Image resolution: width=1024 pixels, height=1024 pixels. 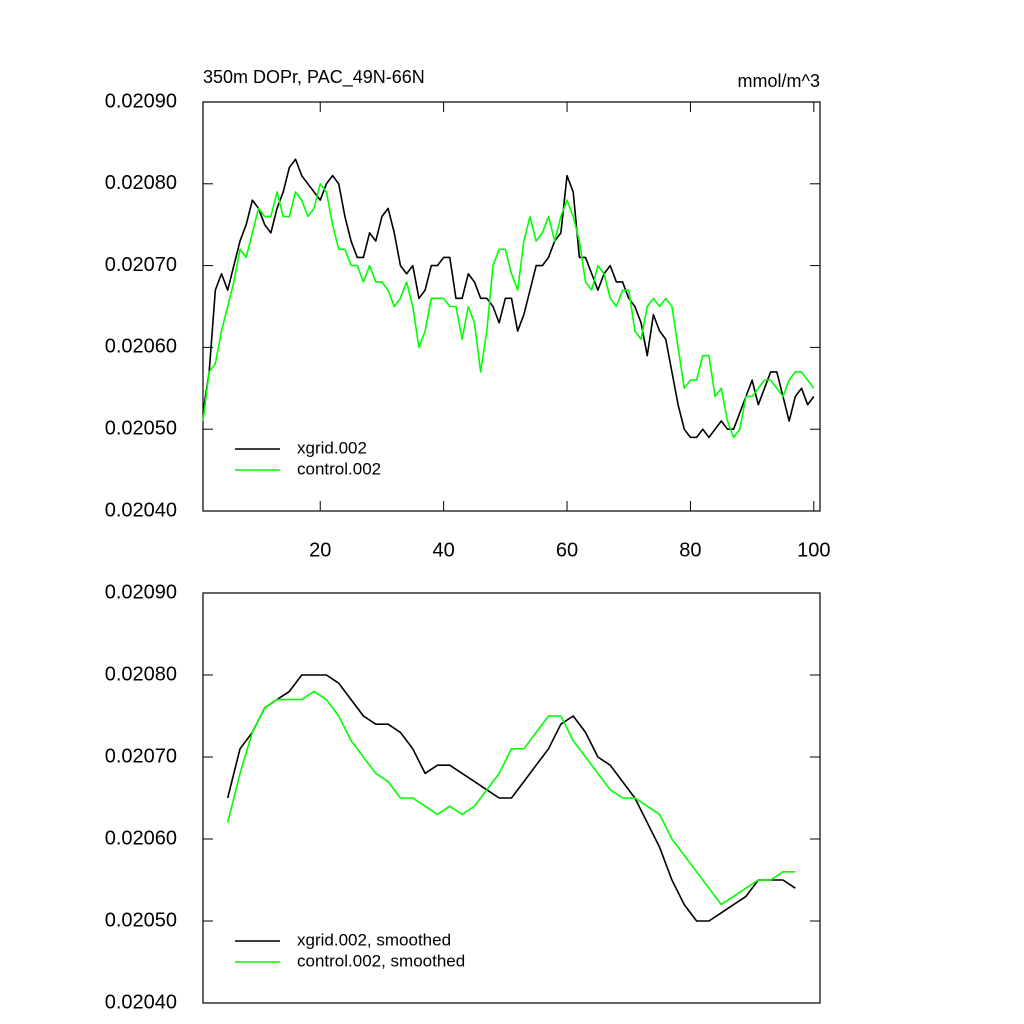 I want to click on x-tick-label: 40, so click(x=444, y=550).